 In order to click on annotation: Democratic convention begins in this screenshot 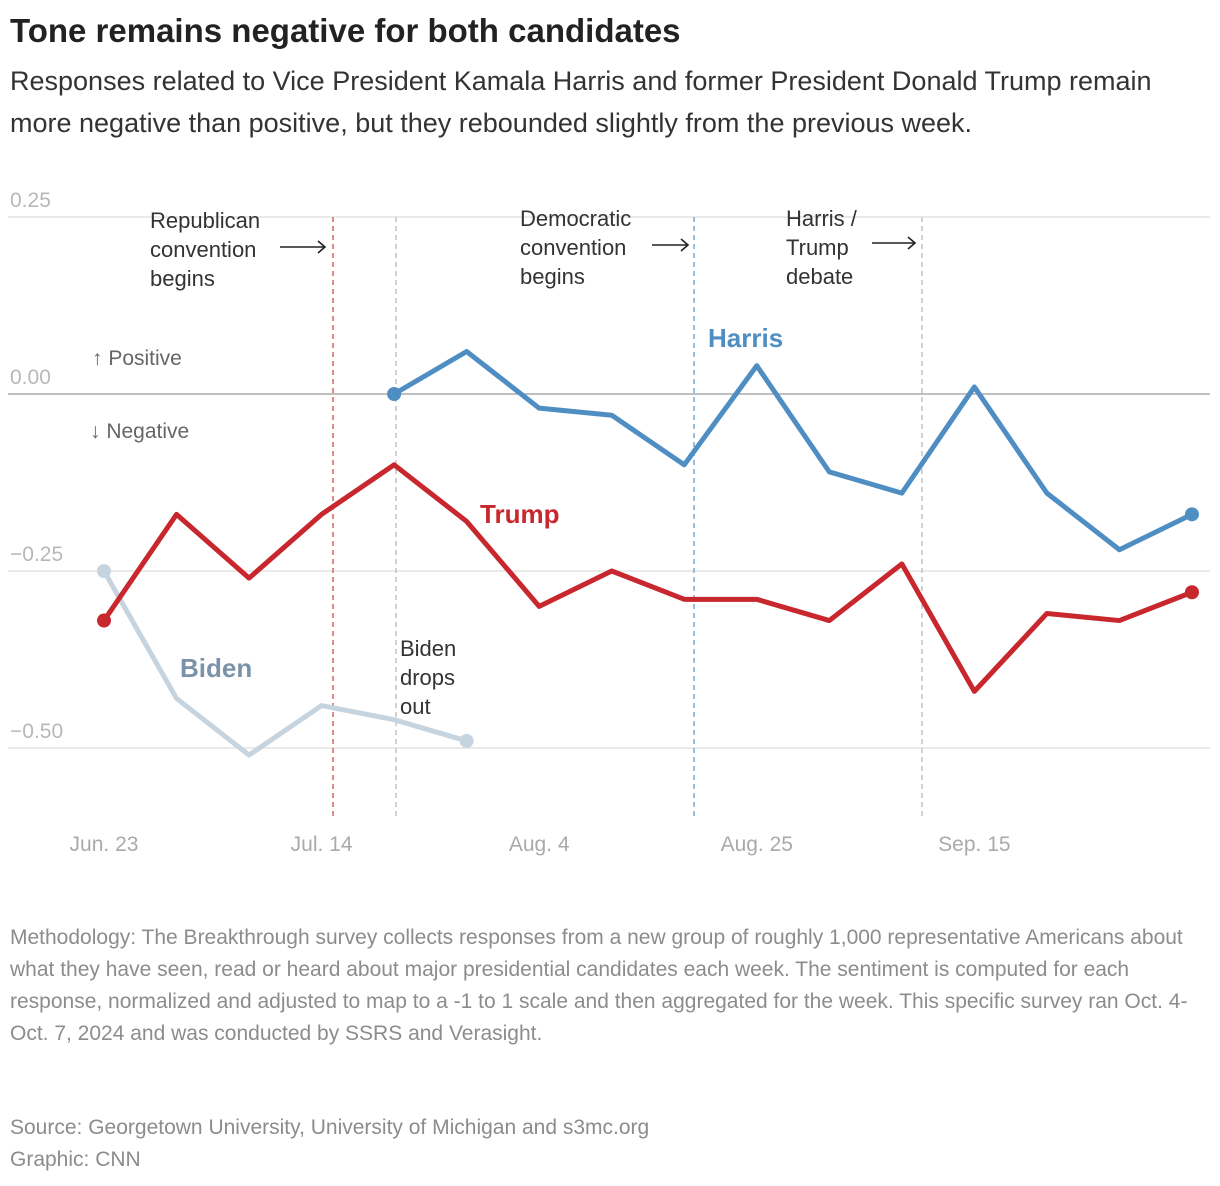, I will do `click(576, 247)`.